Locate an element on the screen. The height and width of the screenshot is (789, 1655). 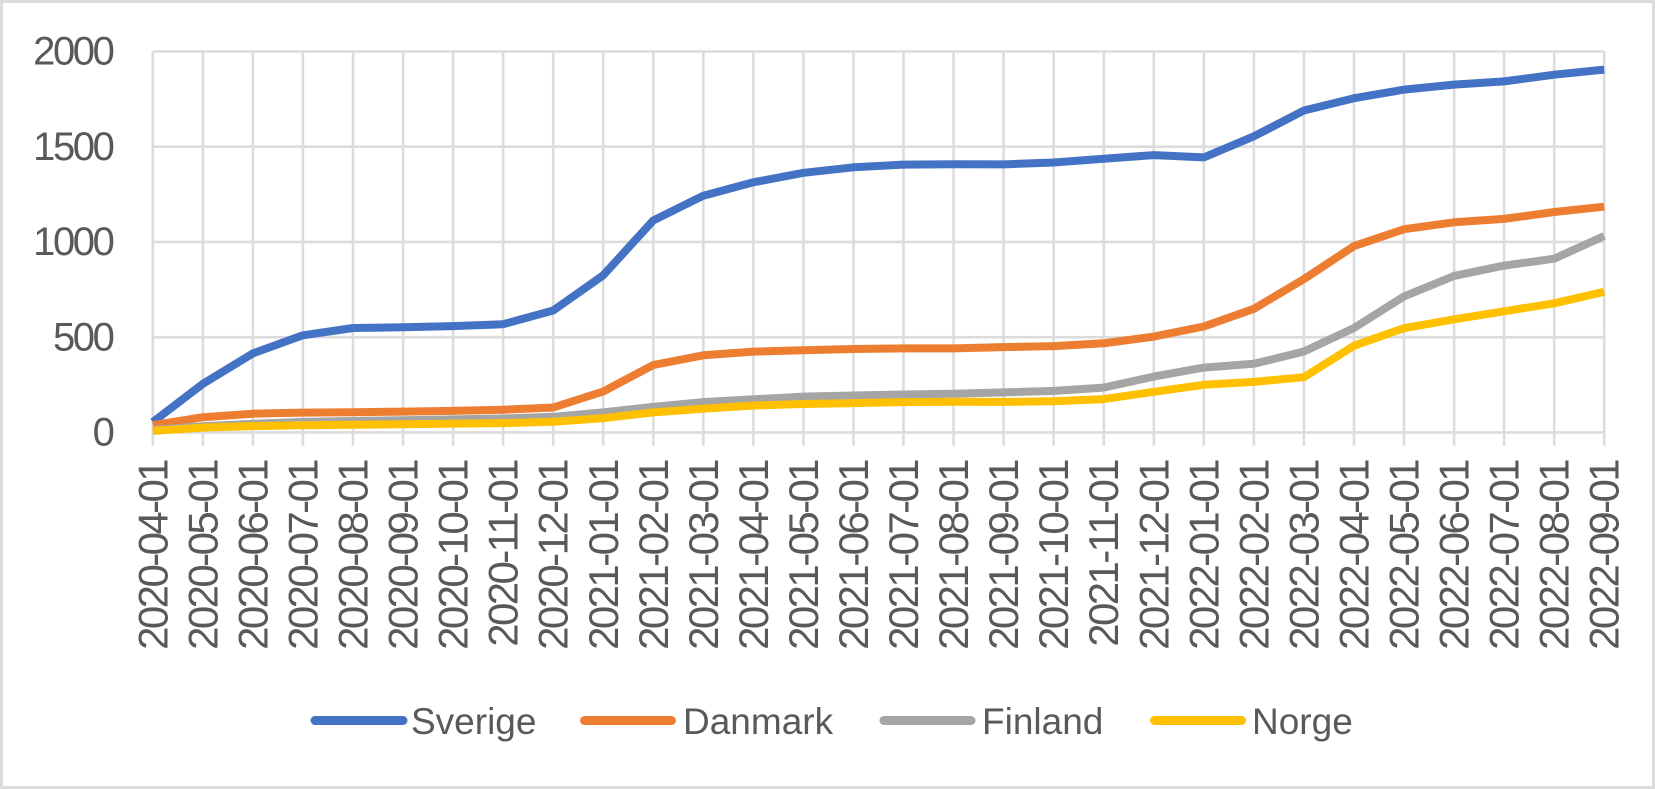
svg-text: 2022-02-01 is located at coordinates (1253, 555).